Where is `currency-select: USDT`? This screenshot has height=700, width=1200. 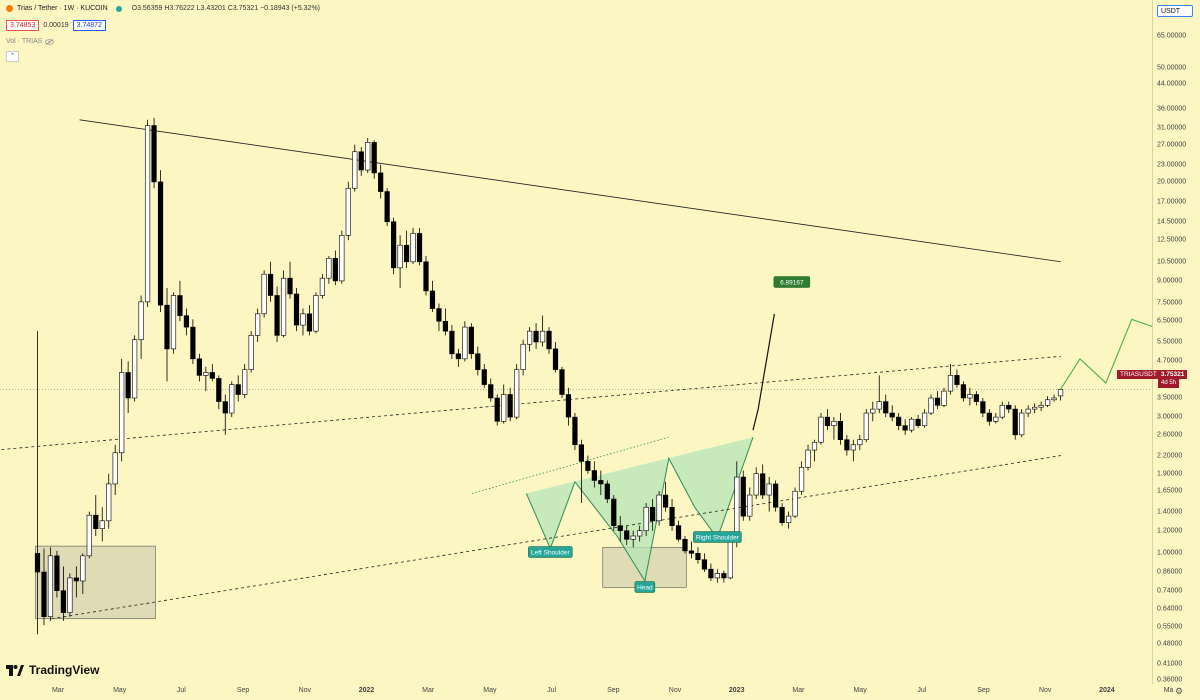
currency-select: USDT is located at coordinates (1175, 11).